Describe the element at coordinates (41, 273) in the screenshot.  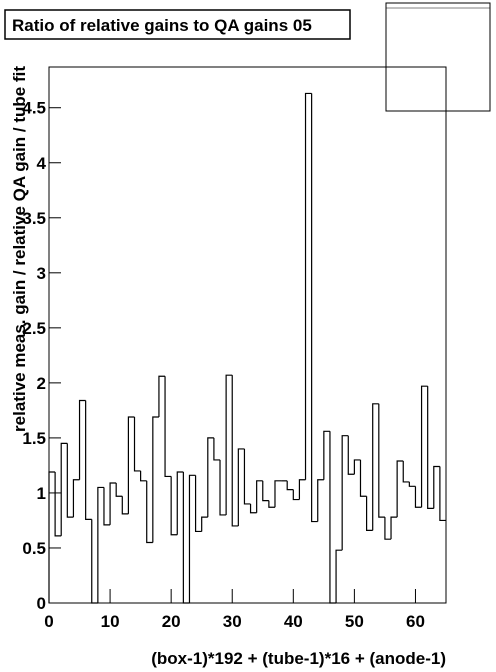
I see `y-tick-label: 3` at that location.